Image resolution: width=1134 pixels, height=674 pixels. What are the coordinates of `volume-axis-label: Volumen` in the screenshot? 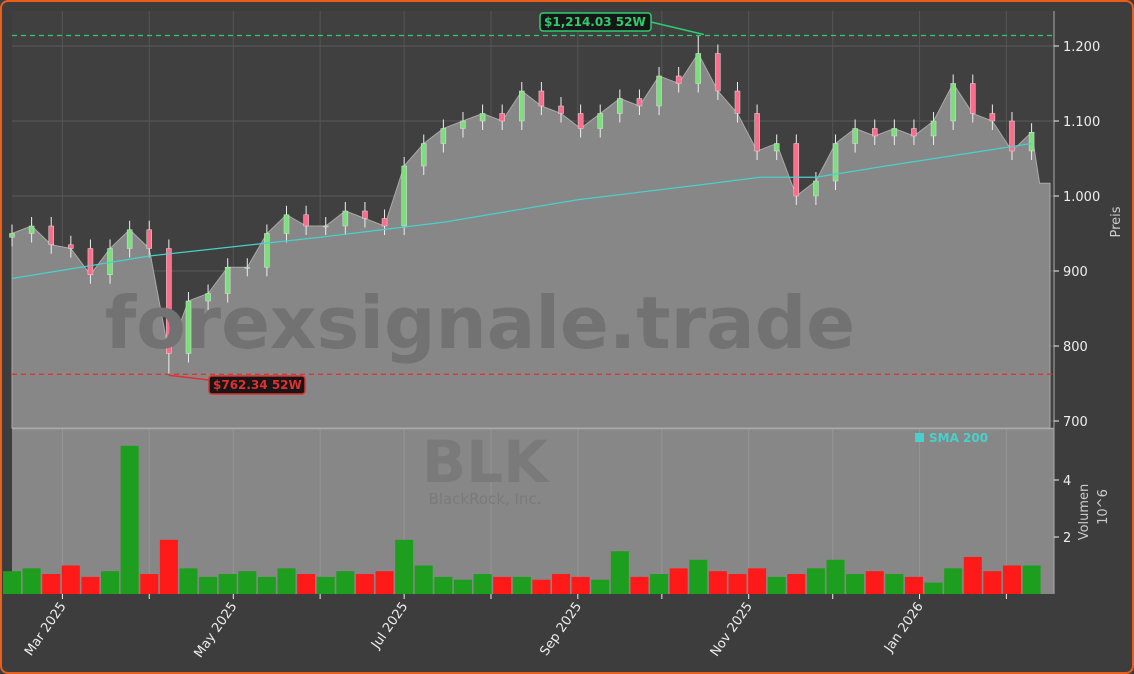 It's located at (1084, 512).